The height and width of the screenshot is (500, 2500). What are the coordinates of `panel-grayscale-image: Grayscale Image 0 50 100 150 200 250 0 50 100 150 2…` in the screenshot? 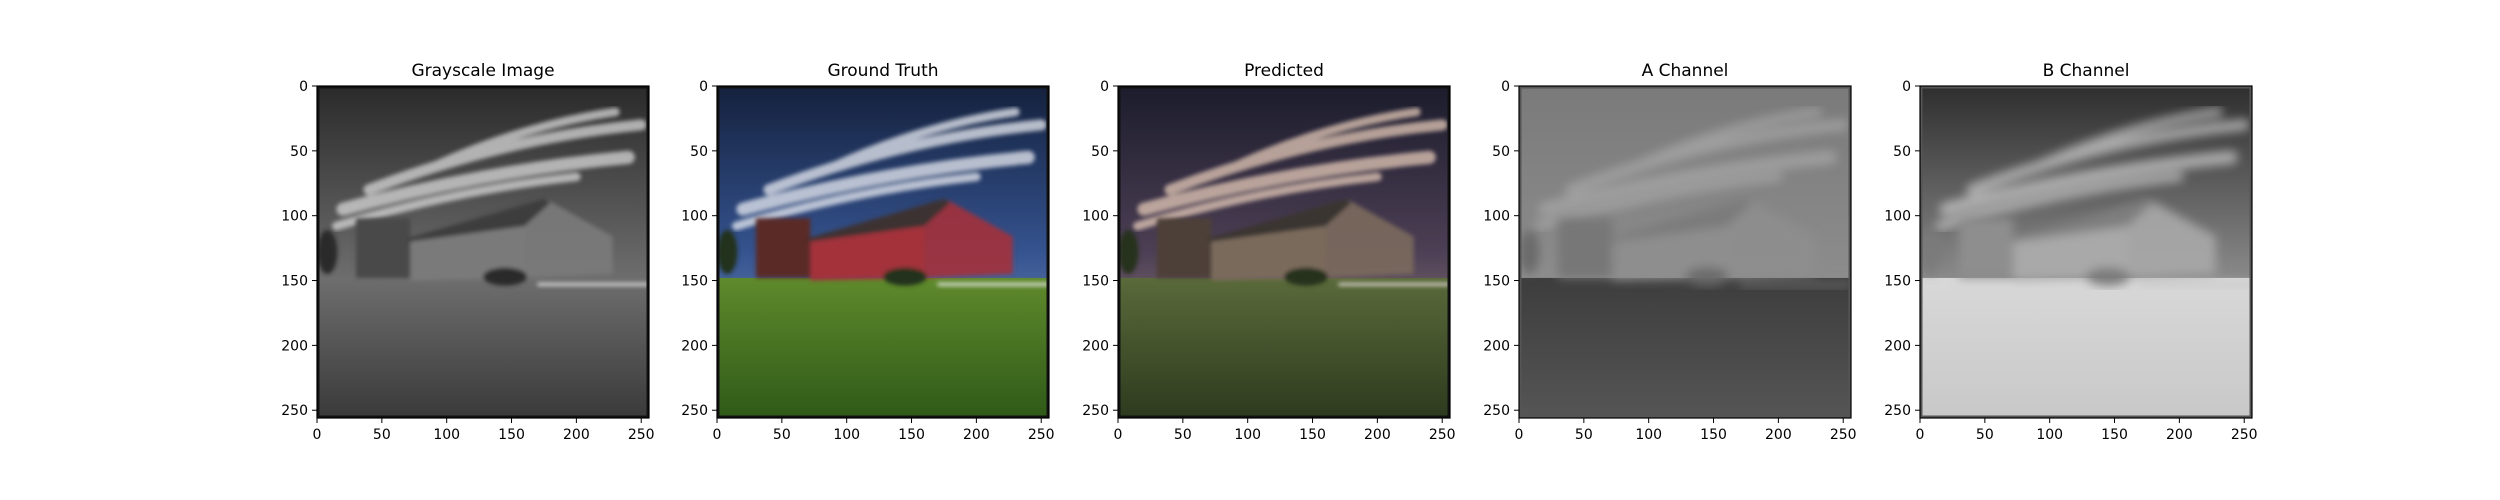 It's located at (467, 252).